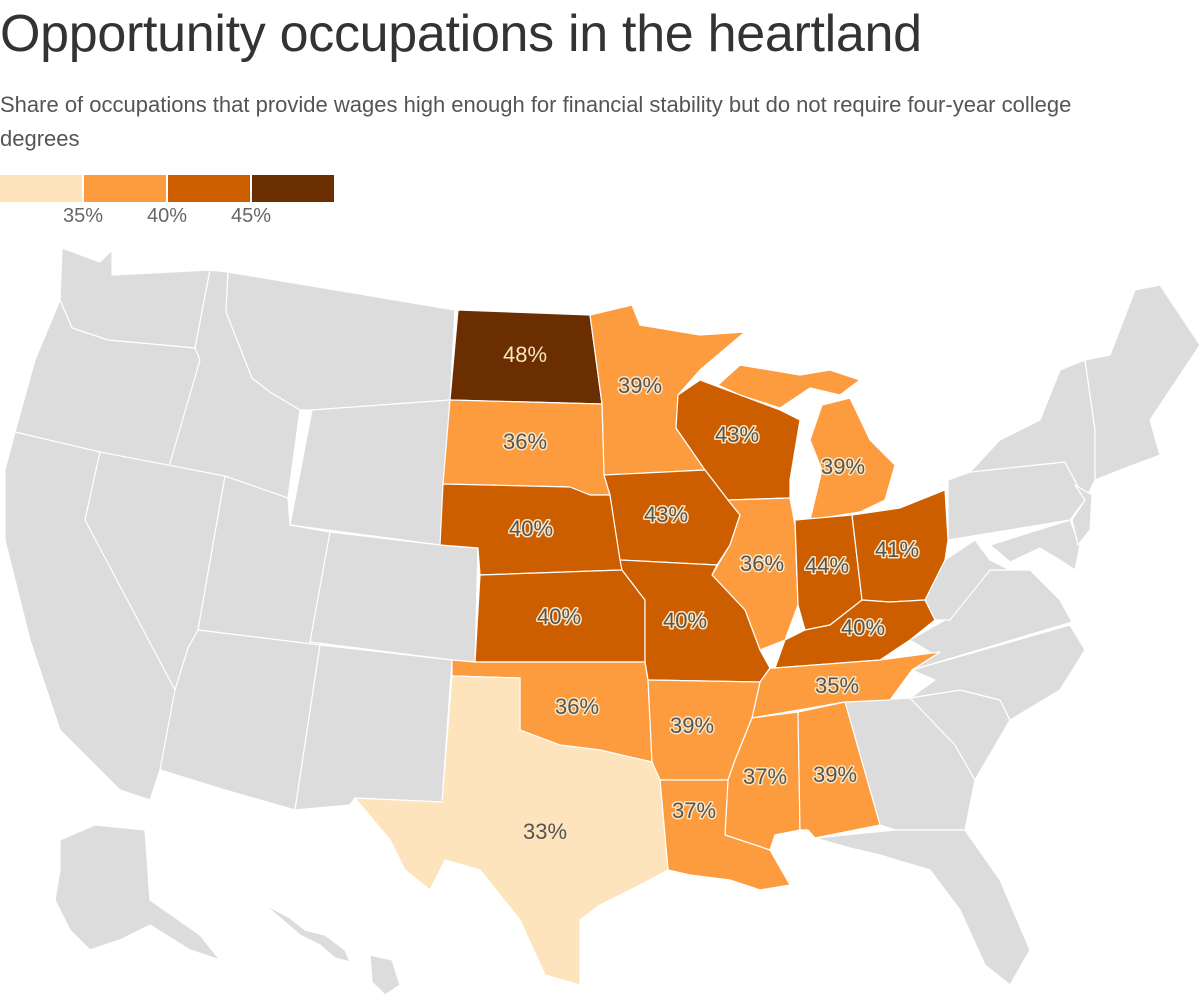  I want to click on state-label-ms: 37%, so click(765, 776).